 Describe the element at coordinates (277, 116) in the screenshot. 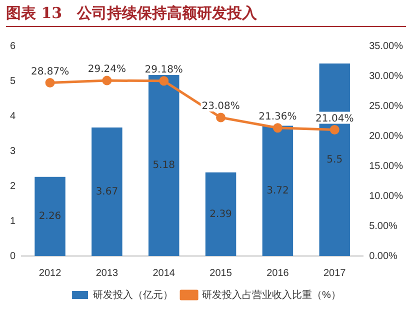

I see `data-label: 21.36%` at that location.